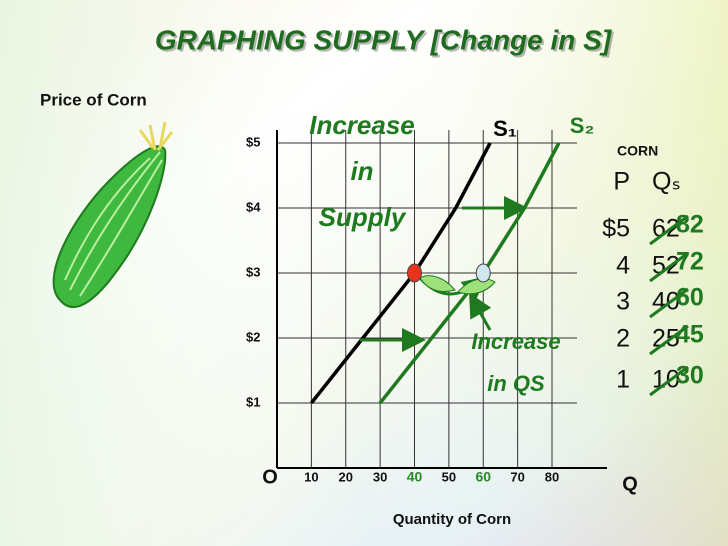 This screenshot has height=546, width=728. Describe the element at coordinates (517, 476) in the screenshot. I see `x-tick-label: 70` at that location.